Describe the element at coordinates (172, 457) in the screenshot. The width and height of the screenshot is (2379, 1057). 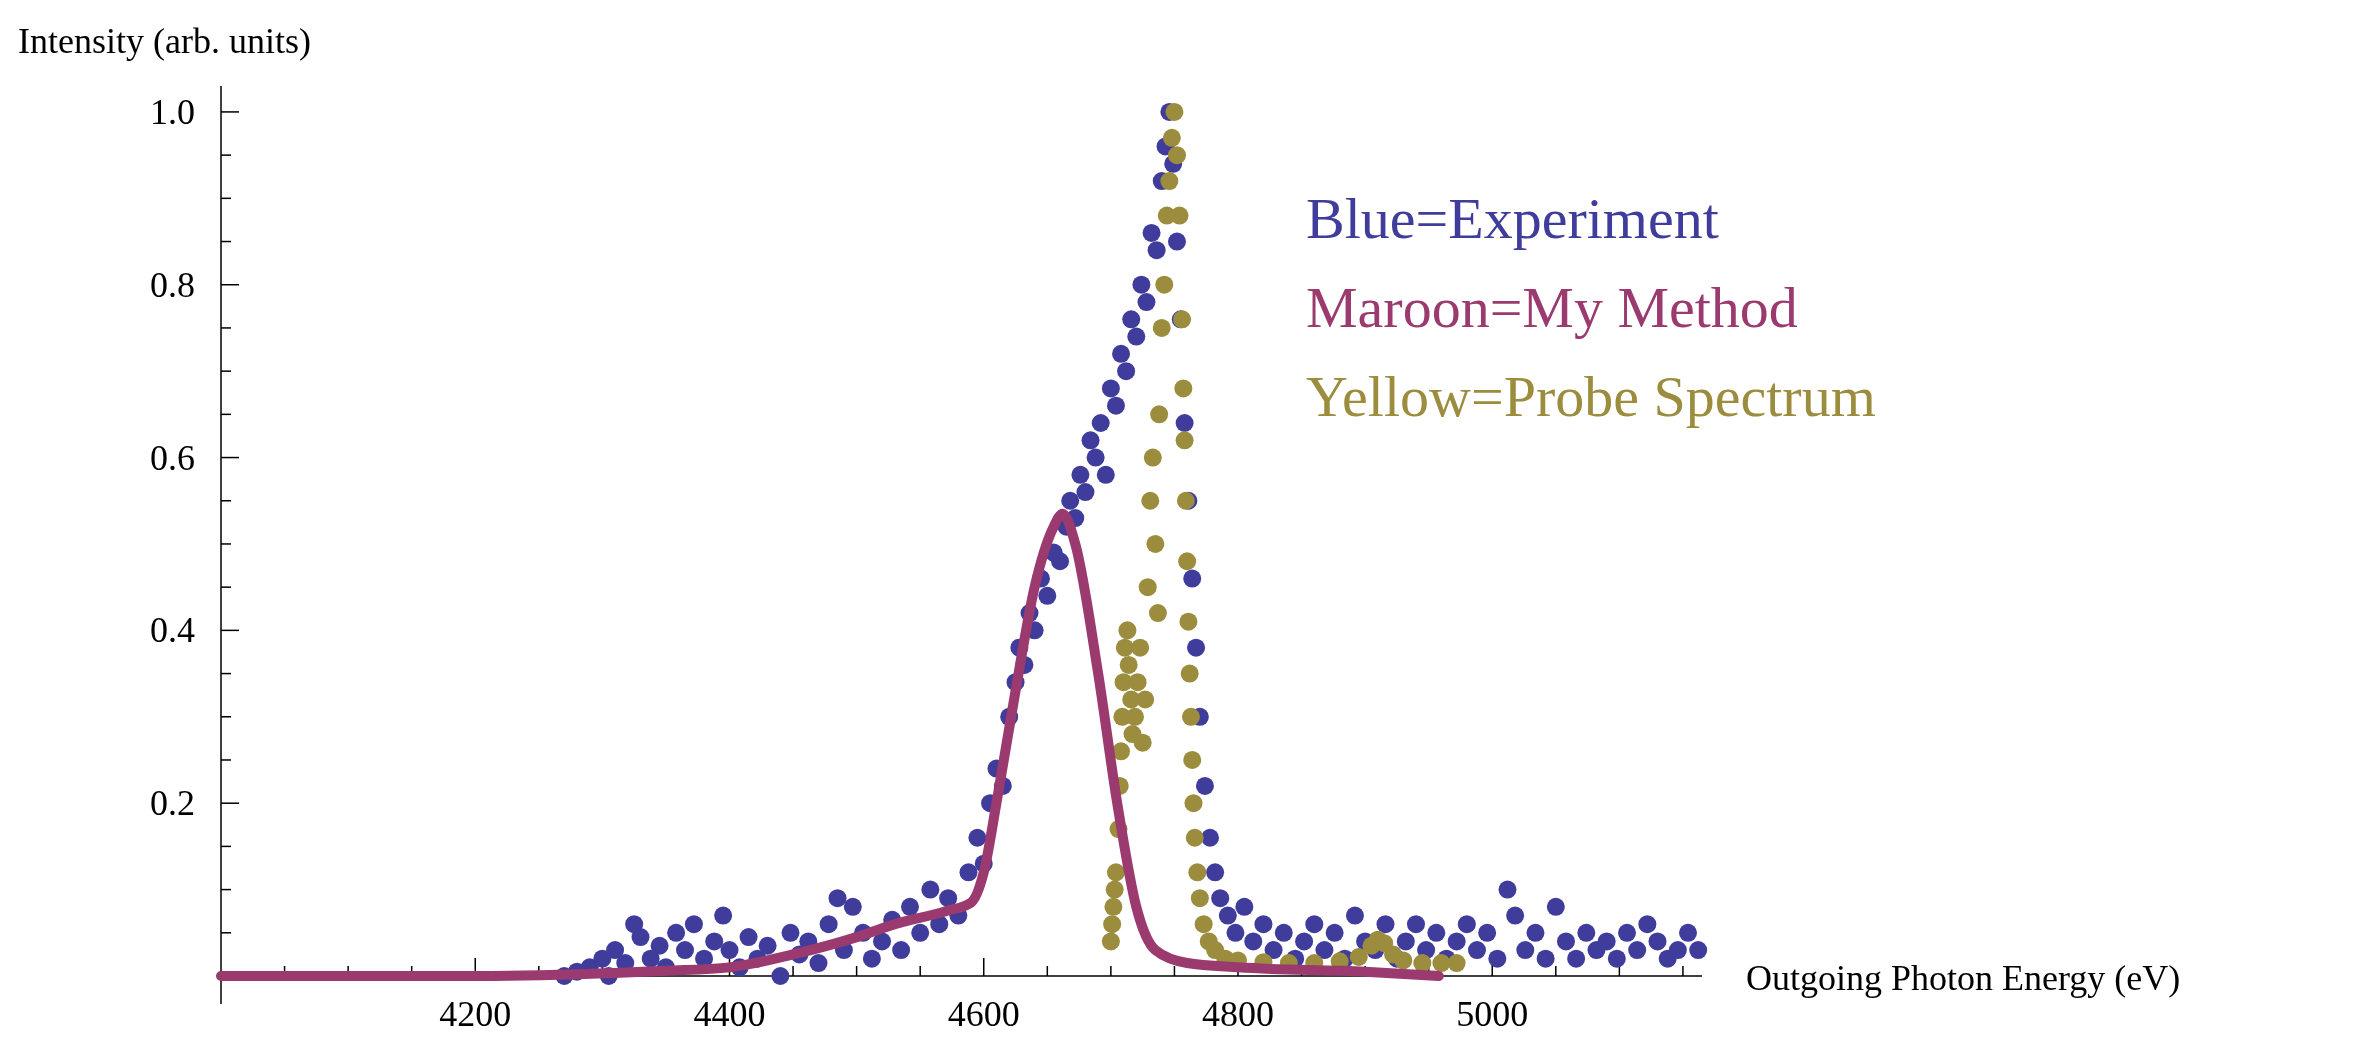
I see `y-tick-label: 0.6` at that location.